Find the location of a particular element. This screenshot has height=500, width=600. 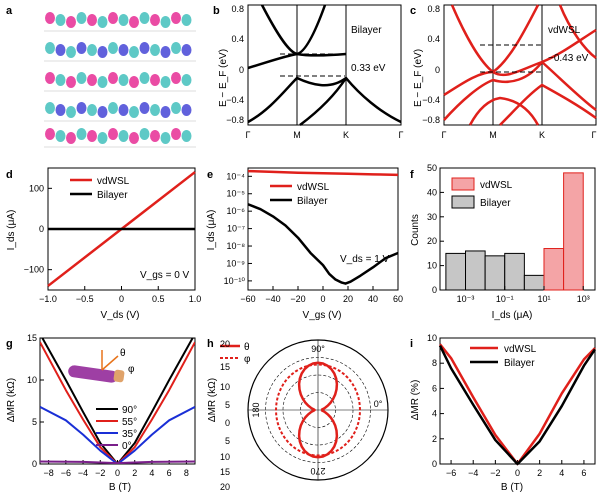

panel-i-ylabel: ΔMR (%) is located at coordinates (415, 400).